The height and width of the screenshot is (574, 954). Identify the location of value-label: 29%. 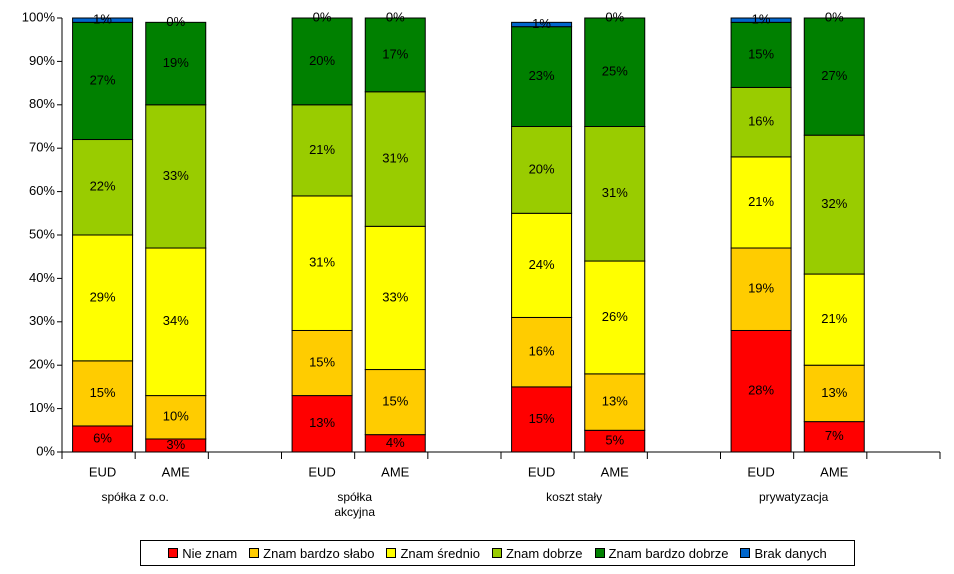
(103, 296).